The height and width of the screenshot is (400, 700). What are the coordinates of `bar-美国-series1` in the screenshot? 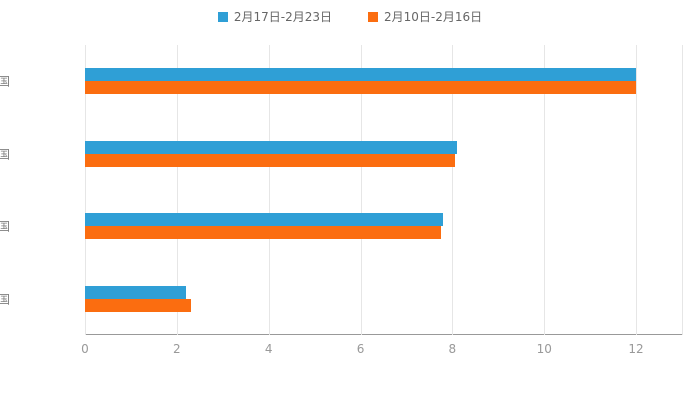 It's located at (361, 75).